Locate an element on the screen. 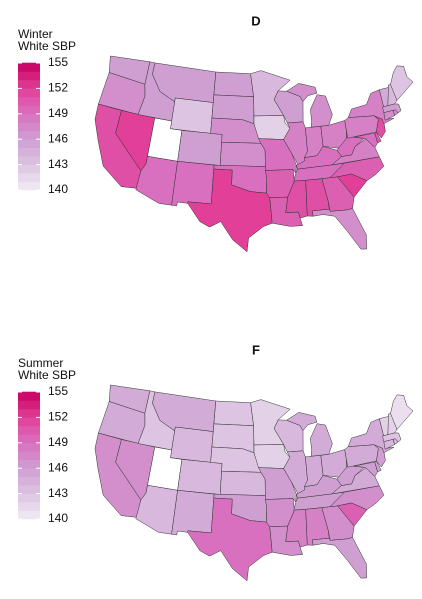  legend-title: Winter is located at coordinates (35, 34).